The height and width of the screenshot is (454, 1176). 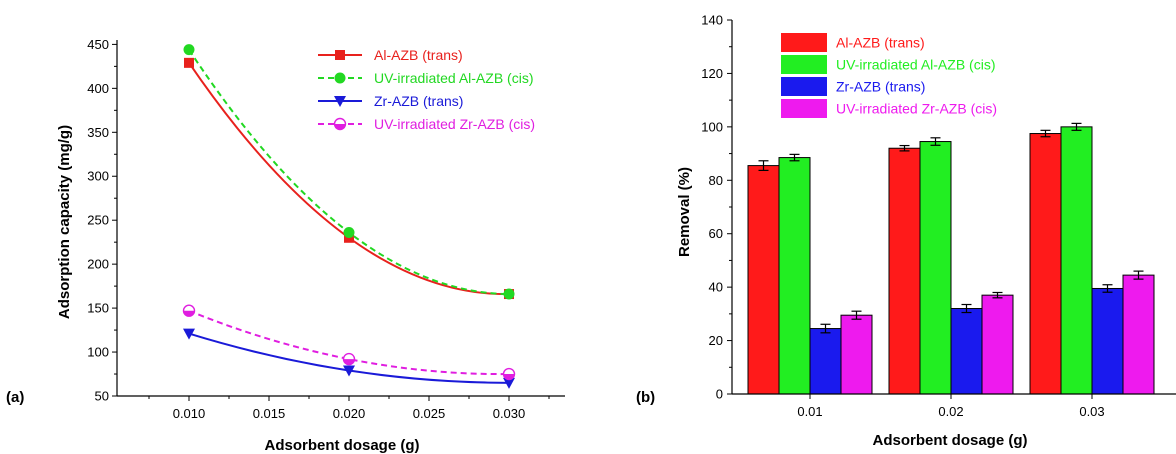 I want to click on bar-uv-irradiated-zr-azb-cis-0.03, so click(x=1138, y=334).